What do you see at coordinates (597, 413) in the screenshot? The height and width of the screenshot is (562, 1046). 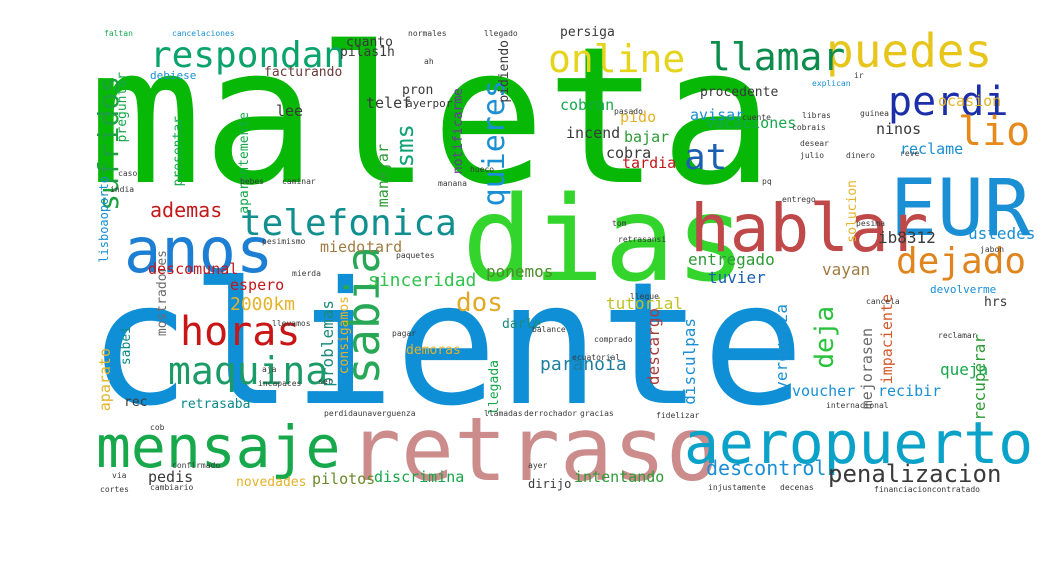 I see `word-gracias: gracias` at bounding box center [597, 413].